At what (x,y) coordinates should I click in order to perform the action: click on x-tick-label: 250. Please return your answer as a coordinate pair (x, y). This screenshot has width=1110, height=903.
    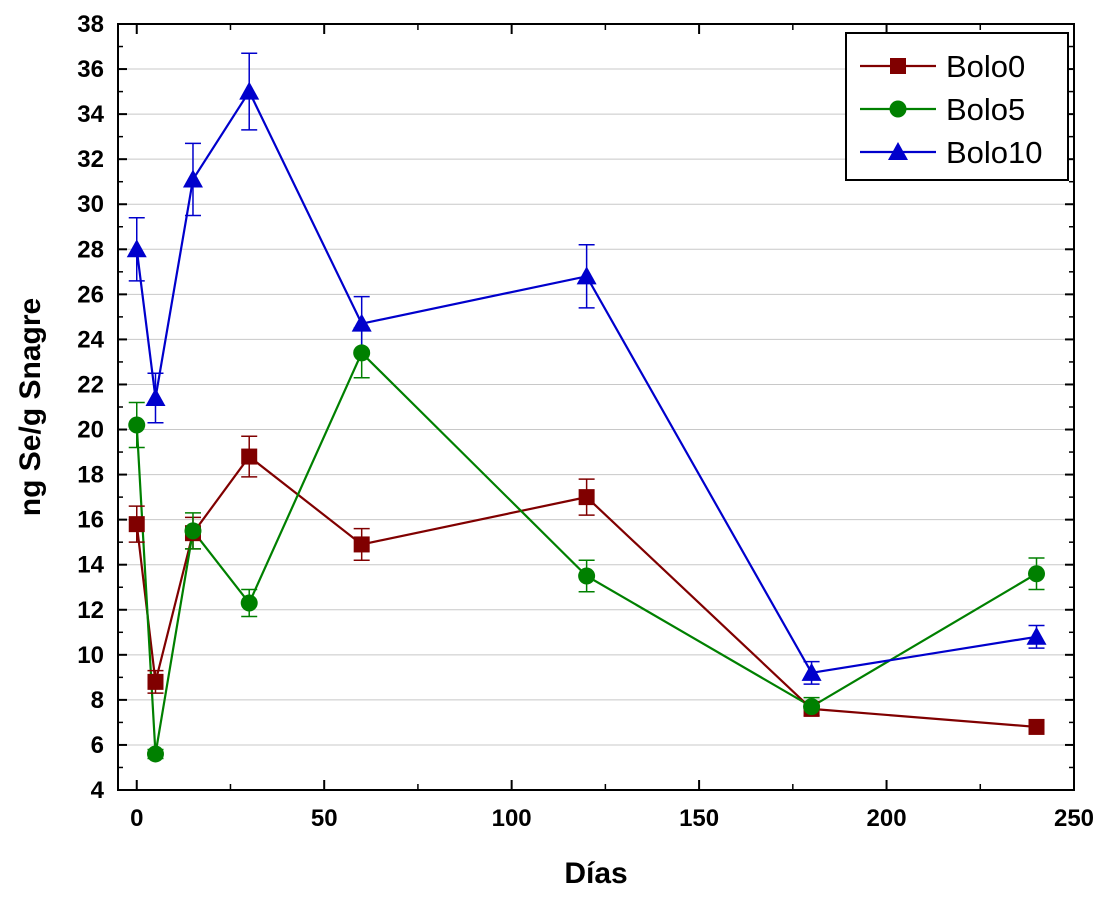
    Looking at the image, I should click on (1074, 818).